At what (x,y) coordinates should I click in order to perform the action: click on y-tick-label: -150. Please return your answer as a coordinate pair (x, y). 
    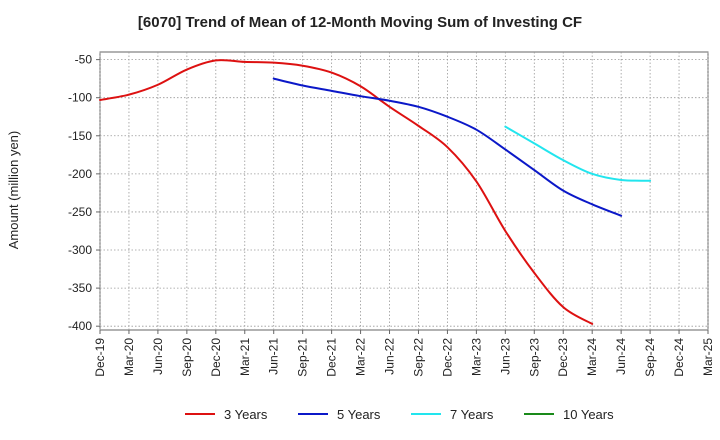
    Looking at the image, I should click on (80, 136).